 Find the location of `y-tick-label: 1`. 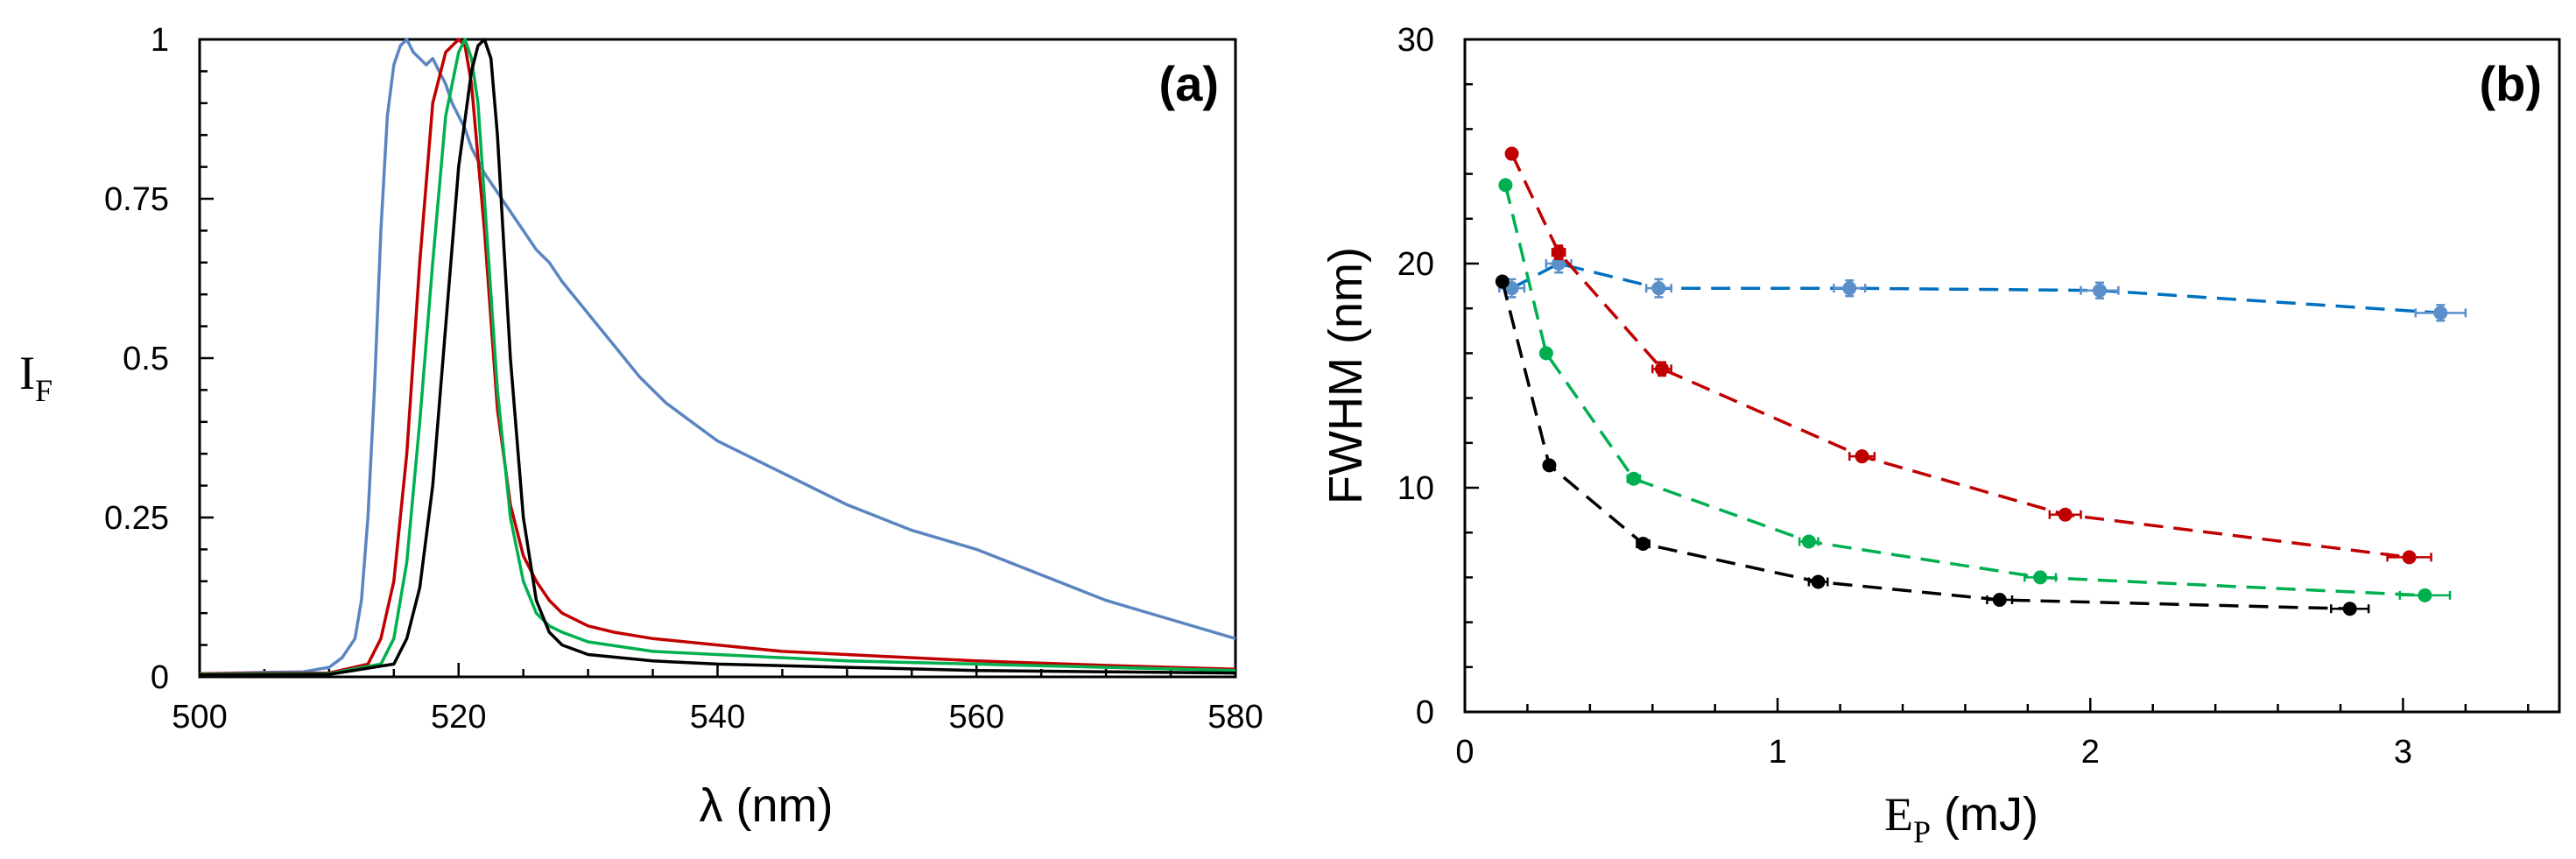

y-tick-label: 1 is located at coordinates (160, 40).